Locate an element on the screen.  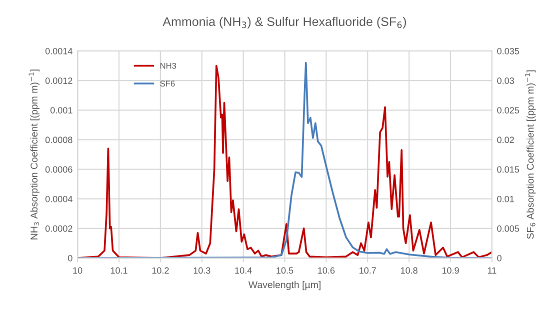
x-axis-title: Wavelength [µm] is located at coordinates (284, 285).